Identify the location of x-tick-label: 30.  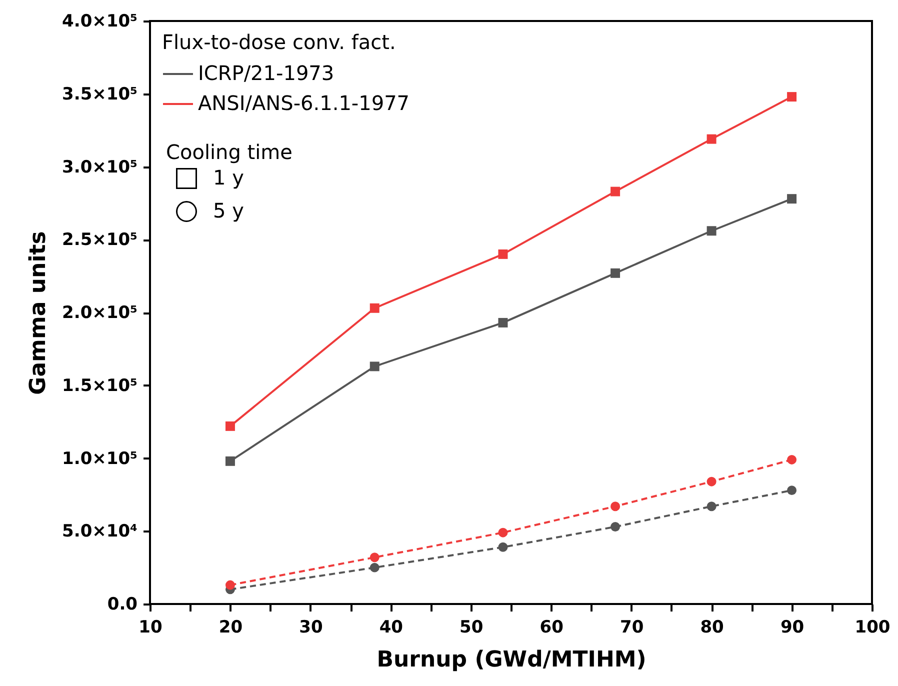
(311, 628).